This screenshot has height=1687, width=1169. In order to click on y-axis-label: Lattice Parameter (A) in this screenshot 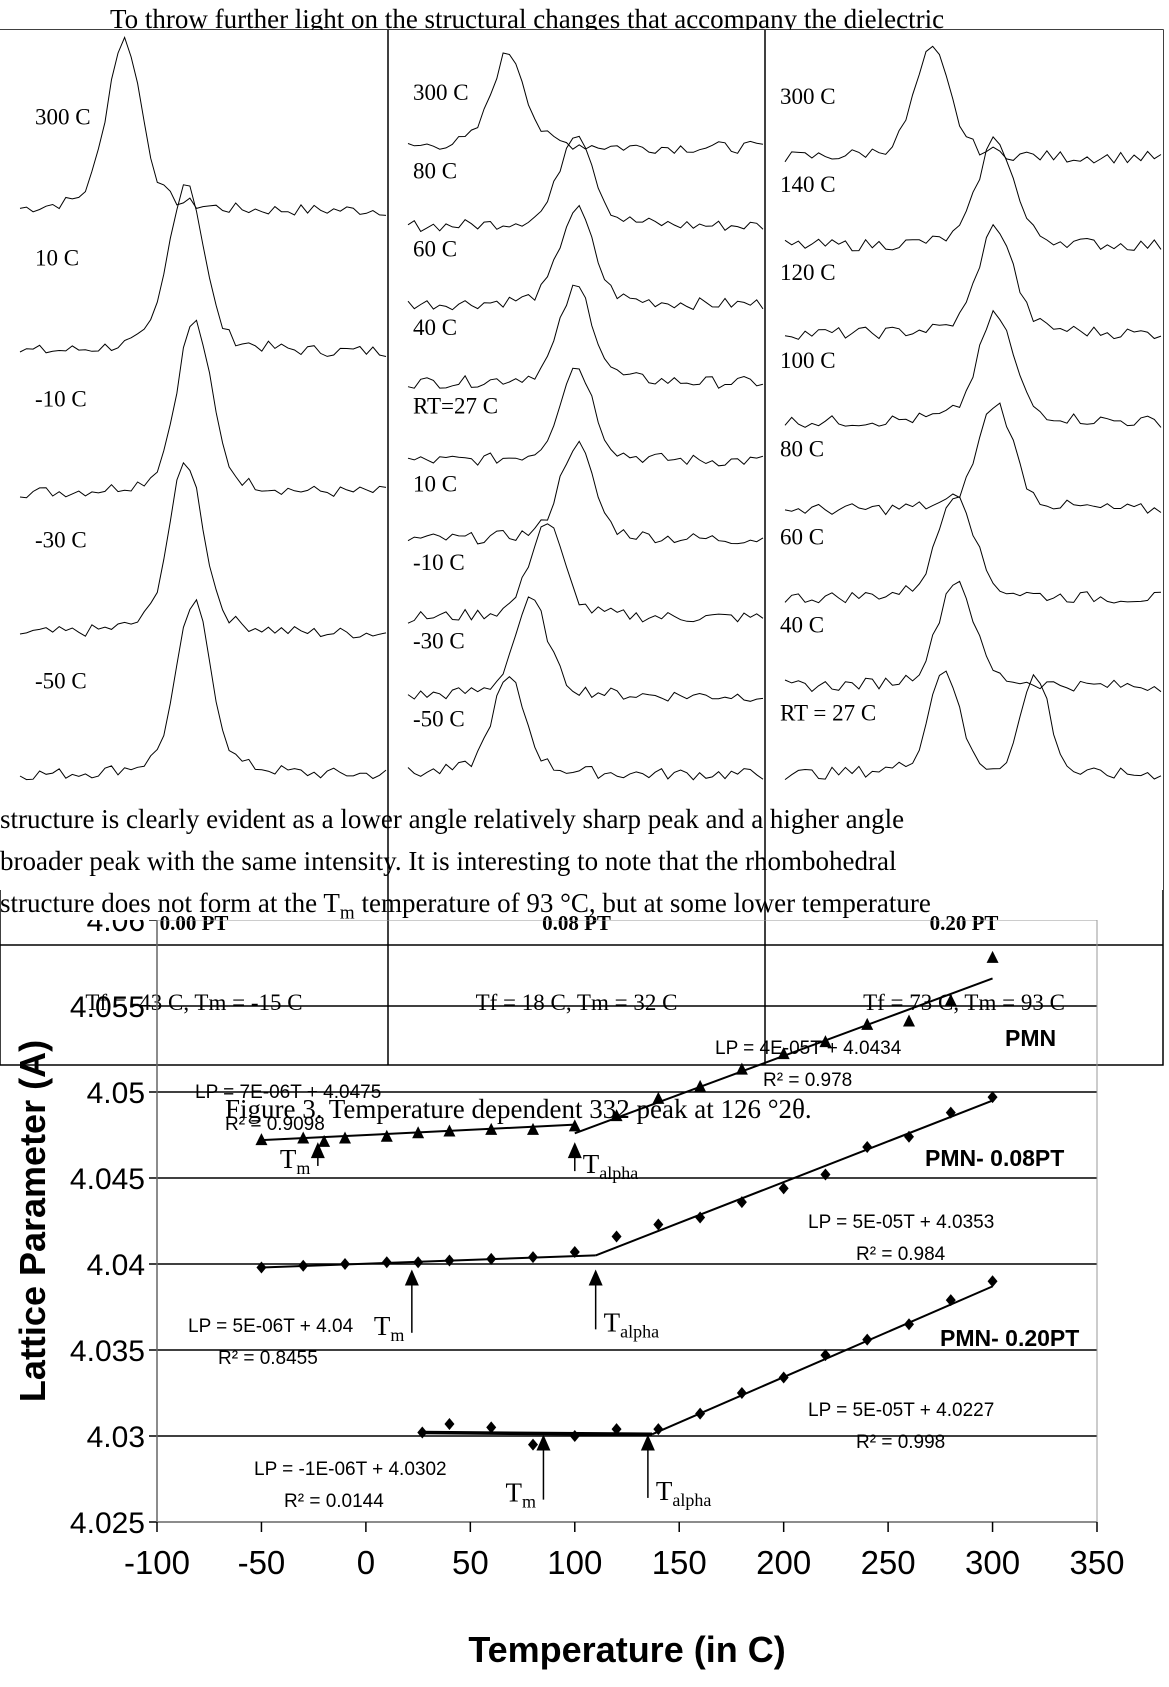, I will do `click(32, 1221)`.